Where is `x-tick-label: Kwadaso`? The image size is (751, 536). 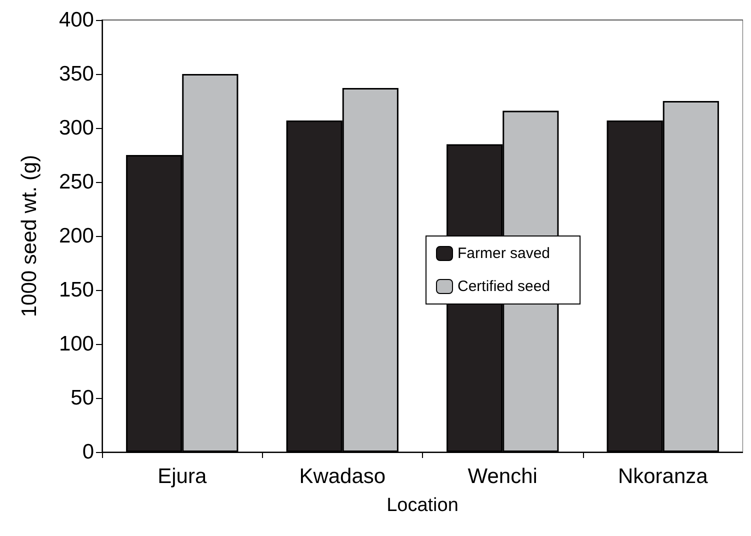 x-tick-label: Kwadaso is located at coordinates (342, 476).